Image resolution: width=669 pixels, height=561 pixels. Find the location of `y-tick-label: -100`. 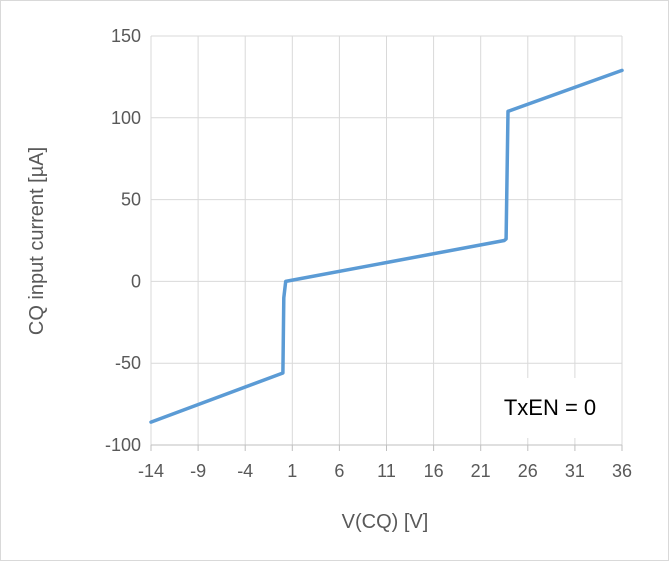

y-tick-label: -100 is located at coordinates (123, 445).